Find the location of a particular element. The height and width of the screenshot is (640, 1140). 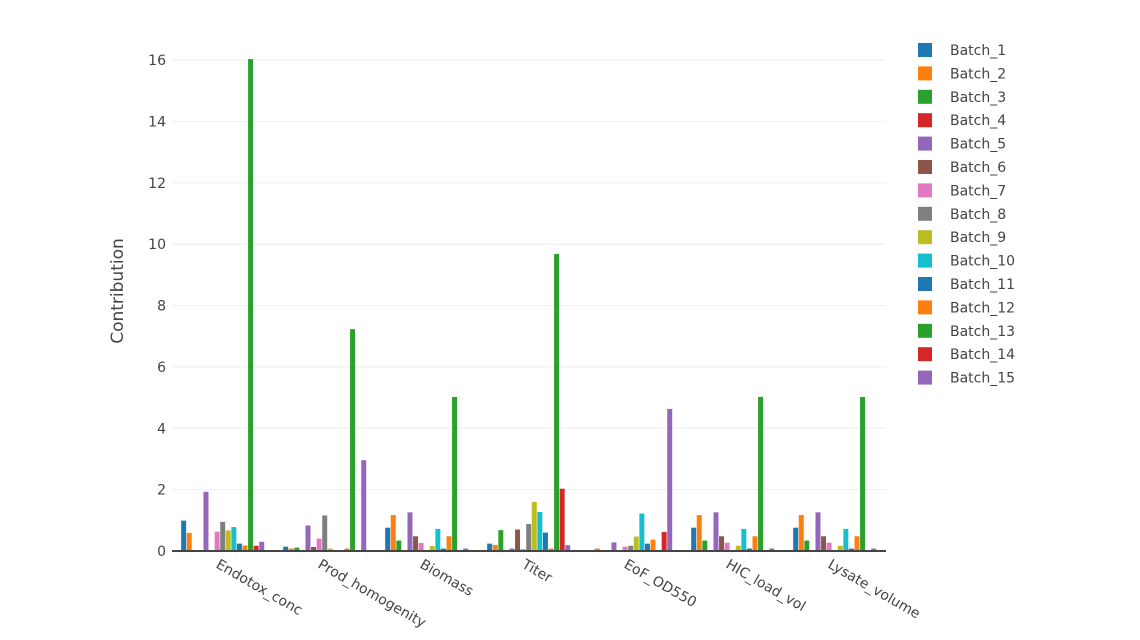

bar-batch_14-eof_od550 is located at coordinates (664, 541).